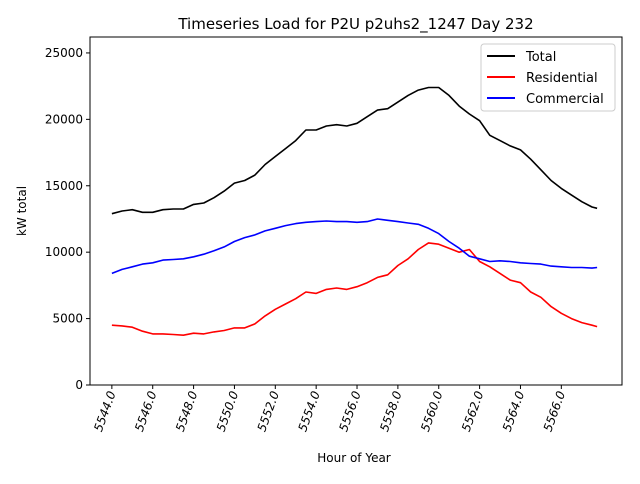  I want to click on legend-label: Residential, so click(562, 78).